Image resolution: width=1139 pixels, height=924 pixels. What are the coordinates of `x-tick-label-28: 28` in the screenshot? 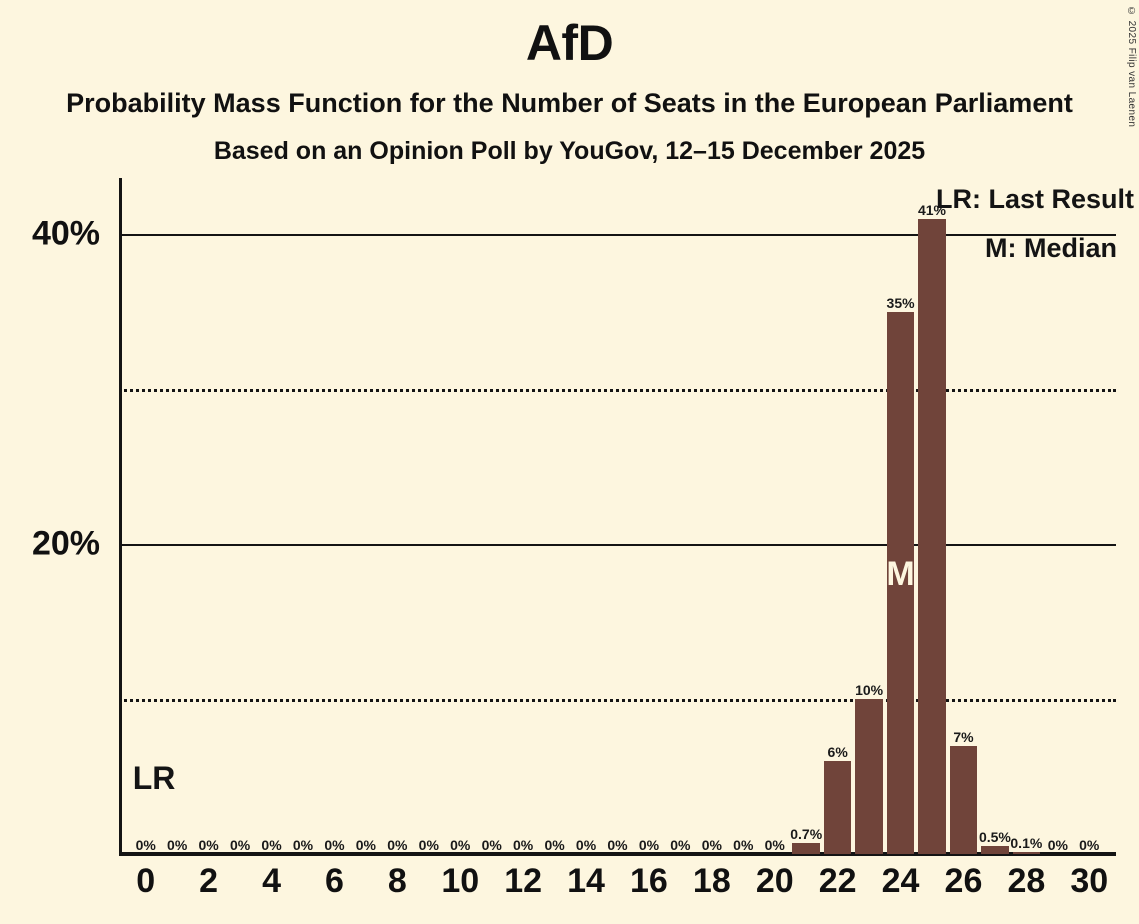 It's located at (1026, 881).